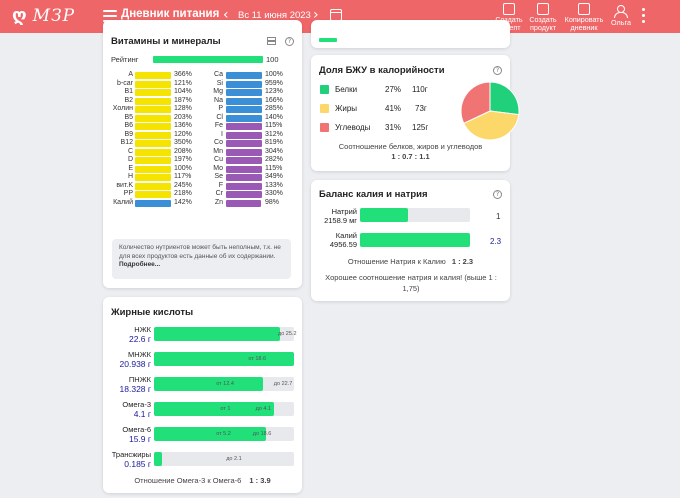  What do you see at coordinates (584, 9) in the screenshot?
I see `copy-icon` at bounding box center [584, 9].